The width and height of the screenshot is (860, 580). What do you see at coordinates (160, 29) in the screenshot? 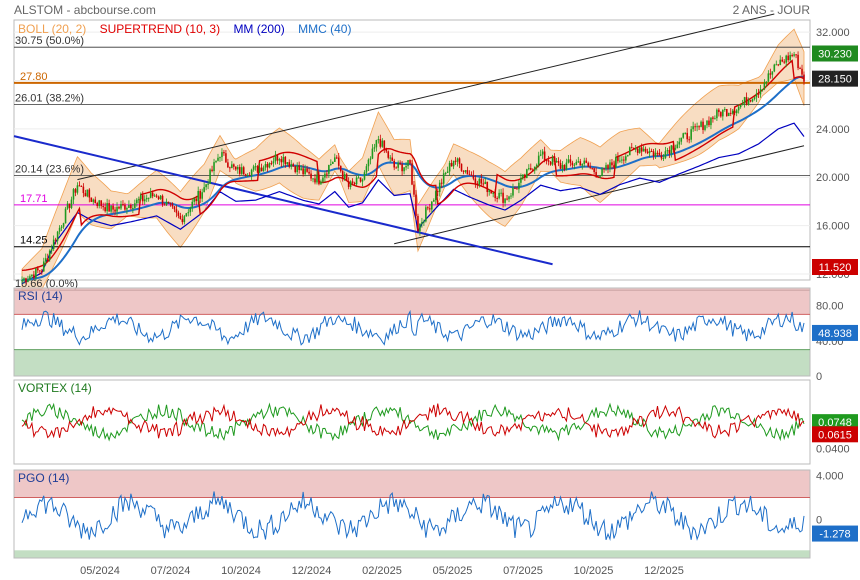
I see `legend-supertrend: SUPERTREND (10, 3)` at bounding box center [160, 29].